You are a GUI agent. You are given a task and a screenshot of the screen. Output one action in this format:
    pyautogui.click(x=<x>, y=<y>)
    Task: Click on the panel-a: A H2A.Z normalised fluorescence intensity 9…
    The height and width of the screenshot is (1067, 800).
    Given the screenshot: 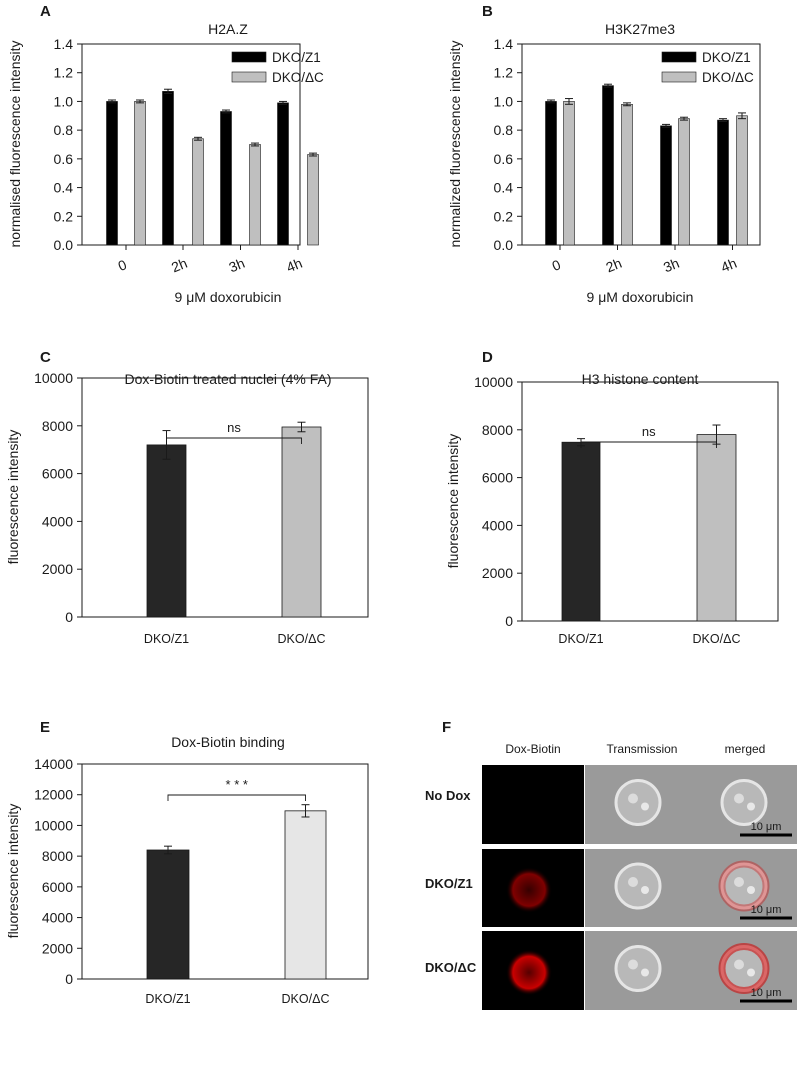 What is the action you would take?
    pyautogui.click(x=165, y=154)
    